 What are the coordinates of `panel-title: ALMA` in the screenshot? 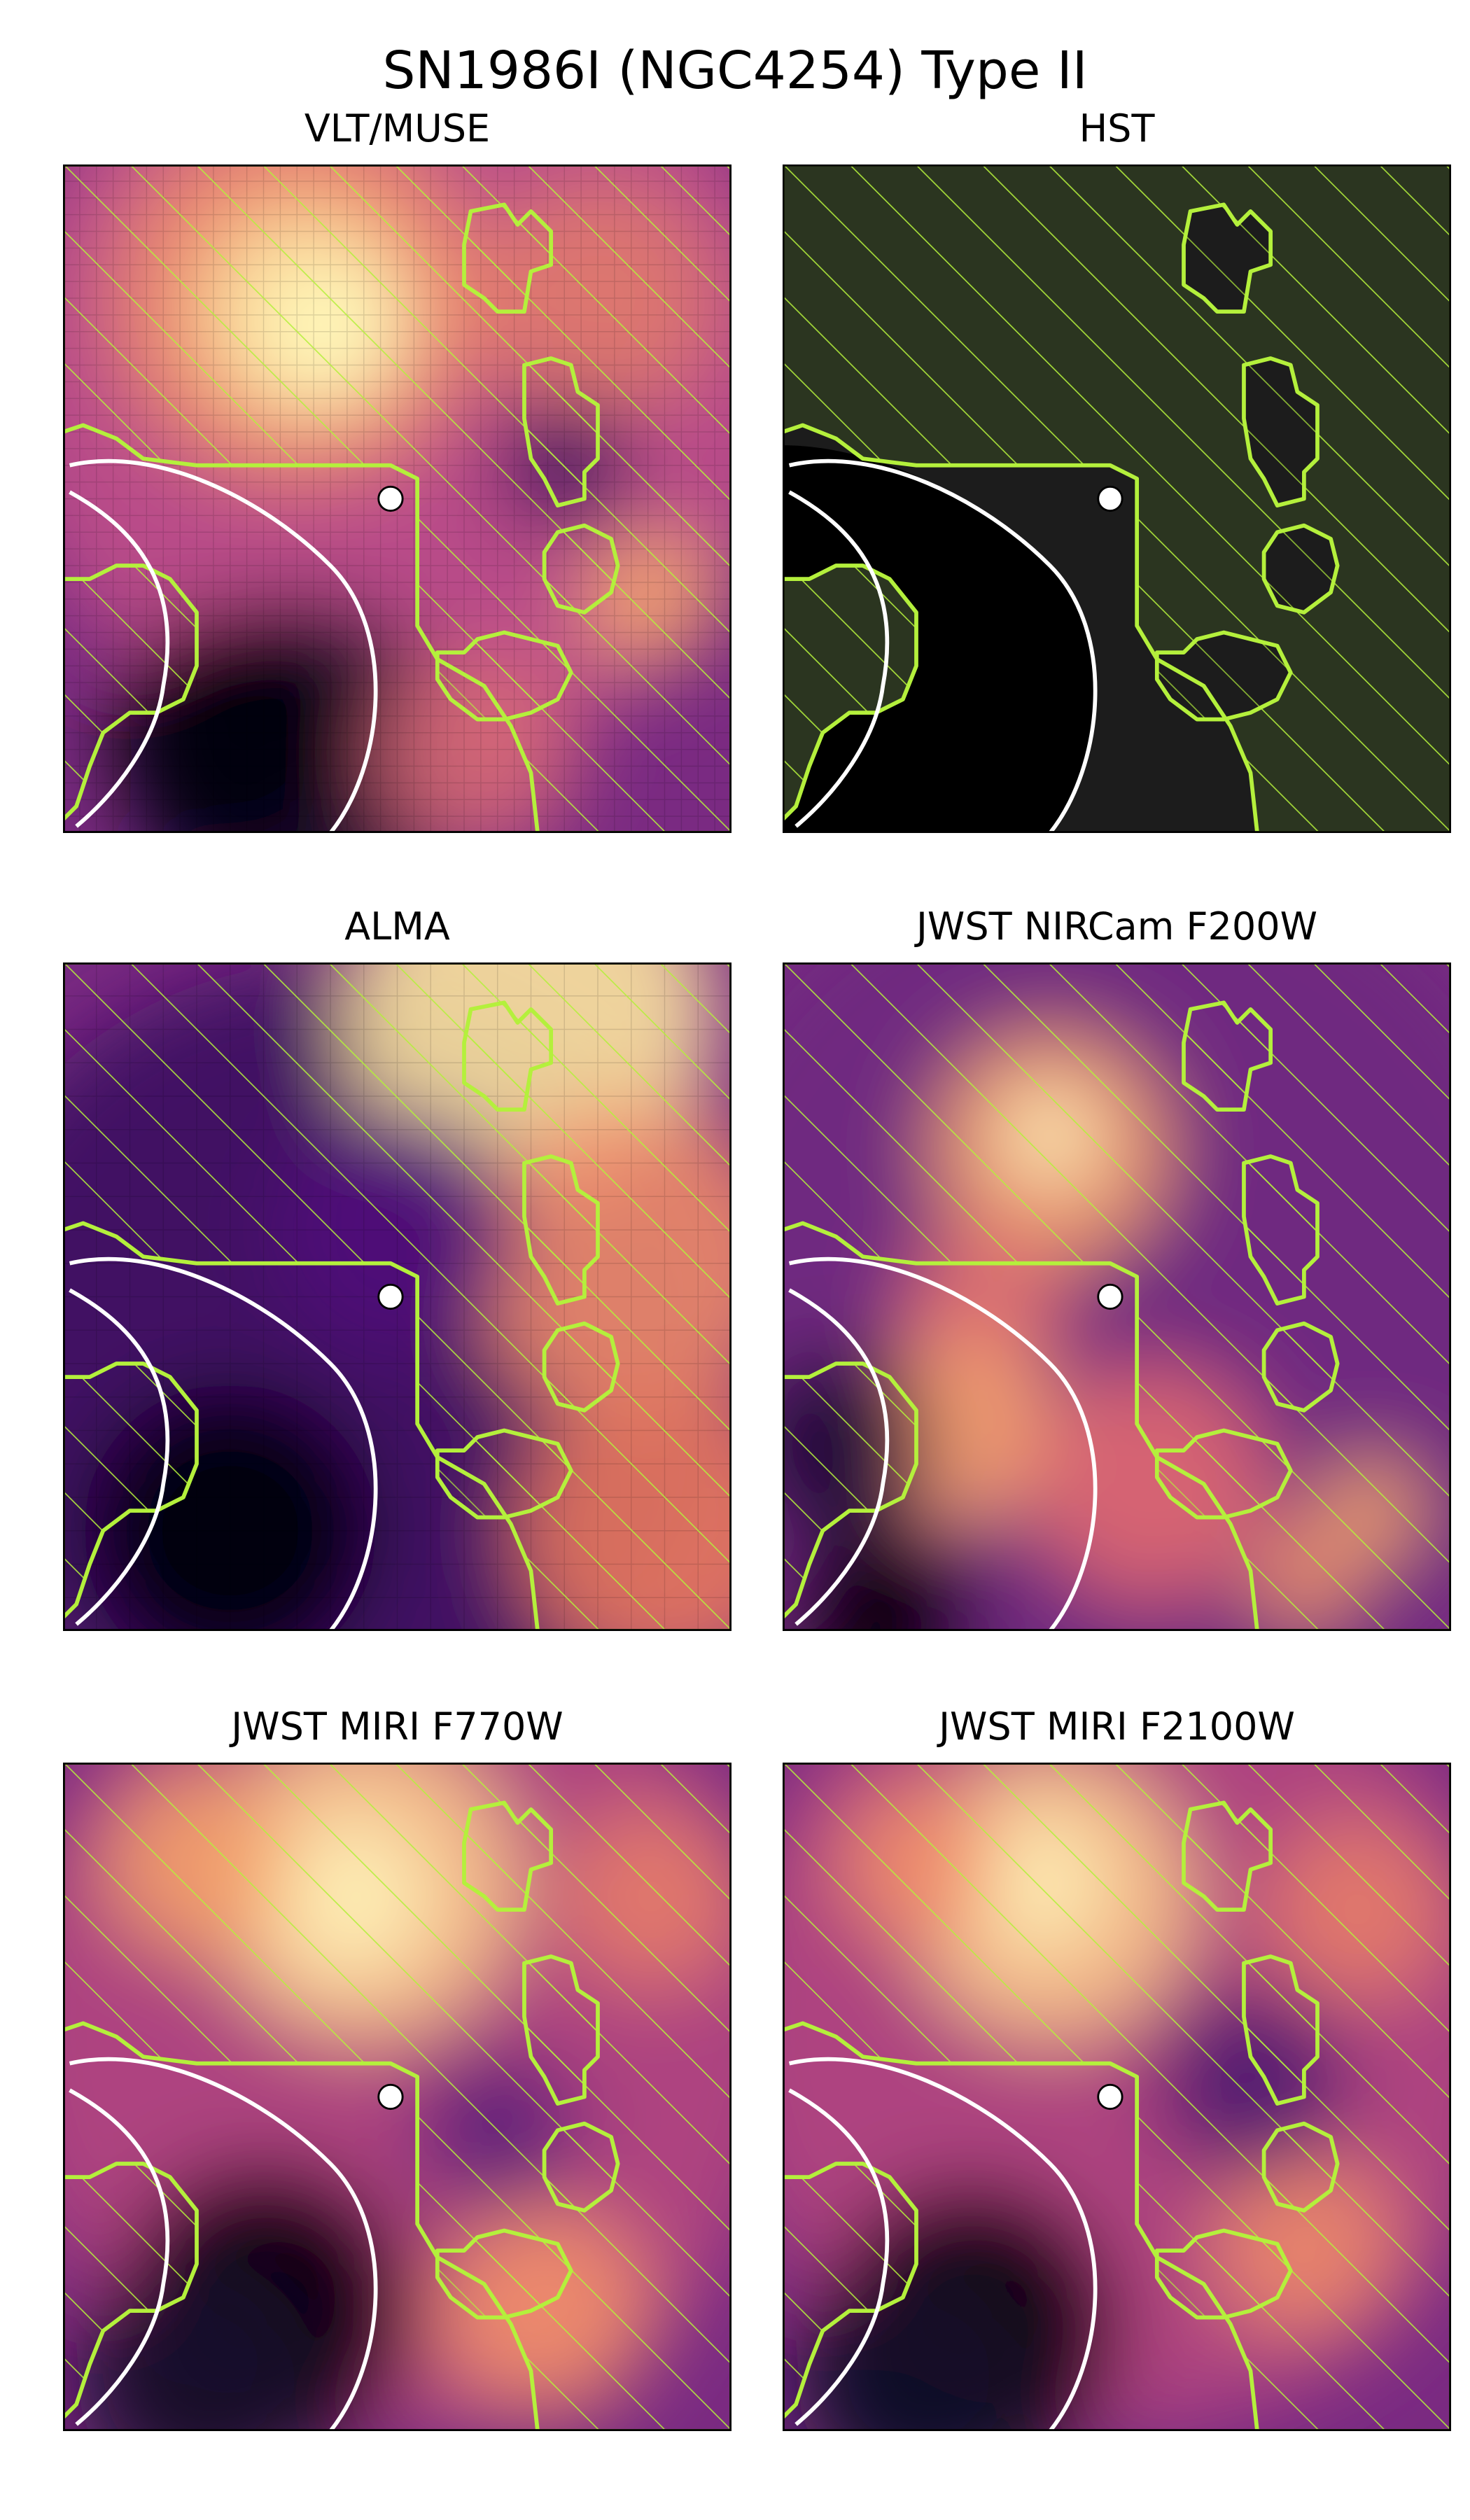 It's located at (397, 926).